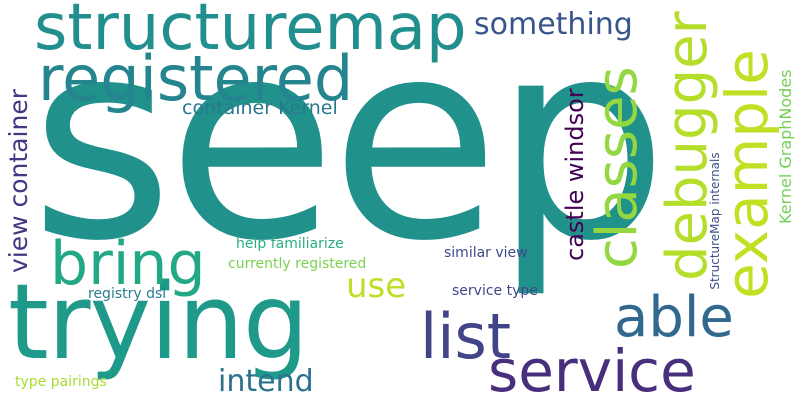 The height and width of the screenshot is (400, 800). Describe the element at coordinates (250, 32) in the screenshot. I see `word-structuremap: structuremap` at that location.